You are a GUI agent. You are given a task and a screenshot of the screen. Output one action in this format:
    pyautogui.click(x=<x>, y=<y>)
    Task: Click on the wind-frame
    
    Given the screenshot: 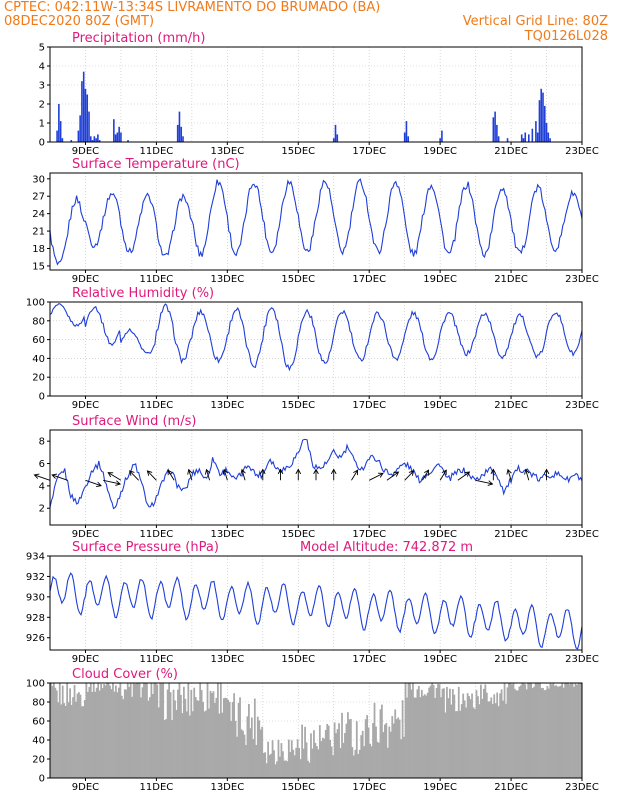 What is the action you would take?
    pyautogui.click(x=316, y=477)
    